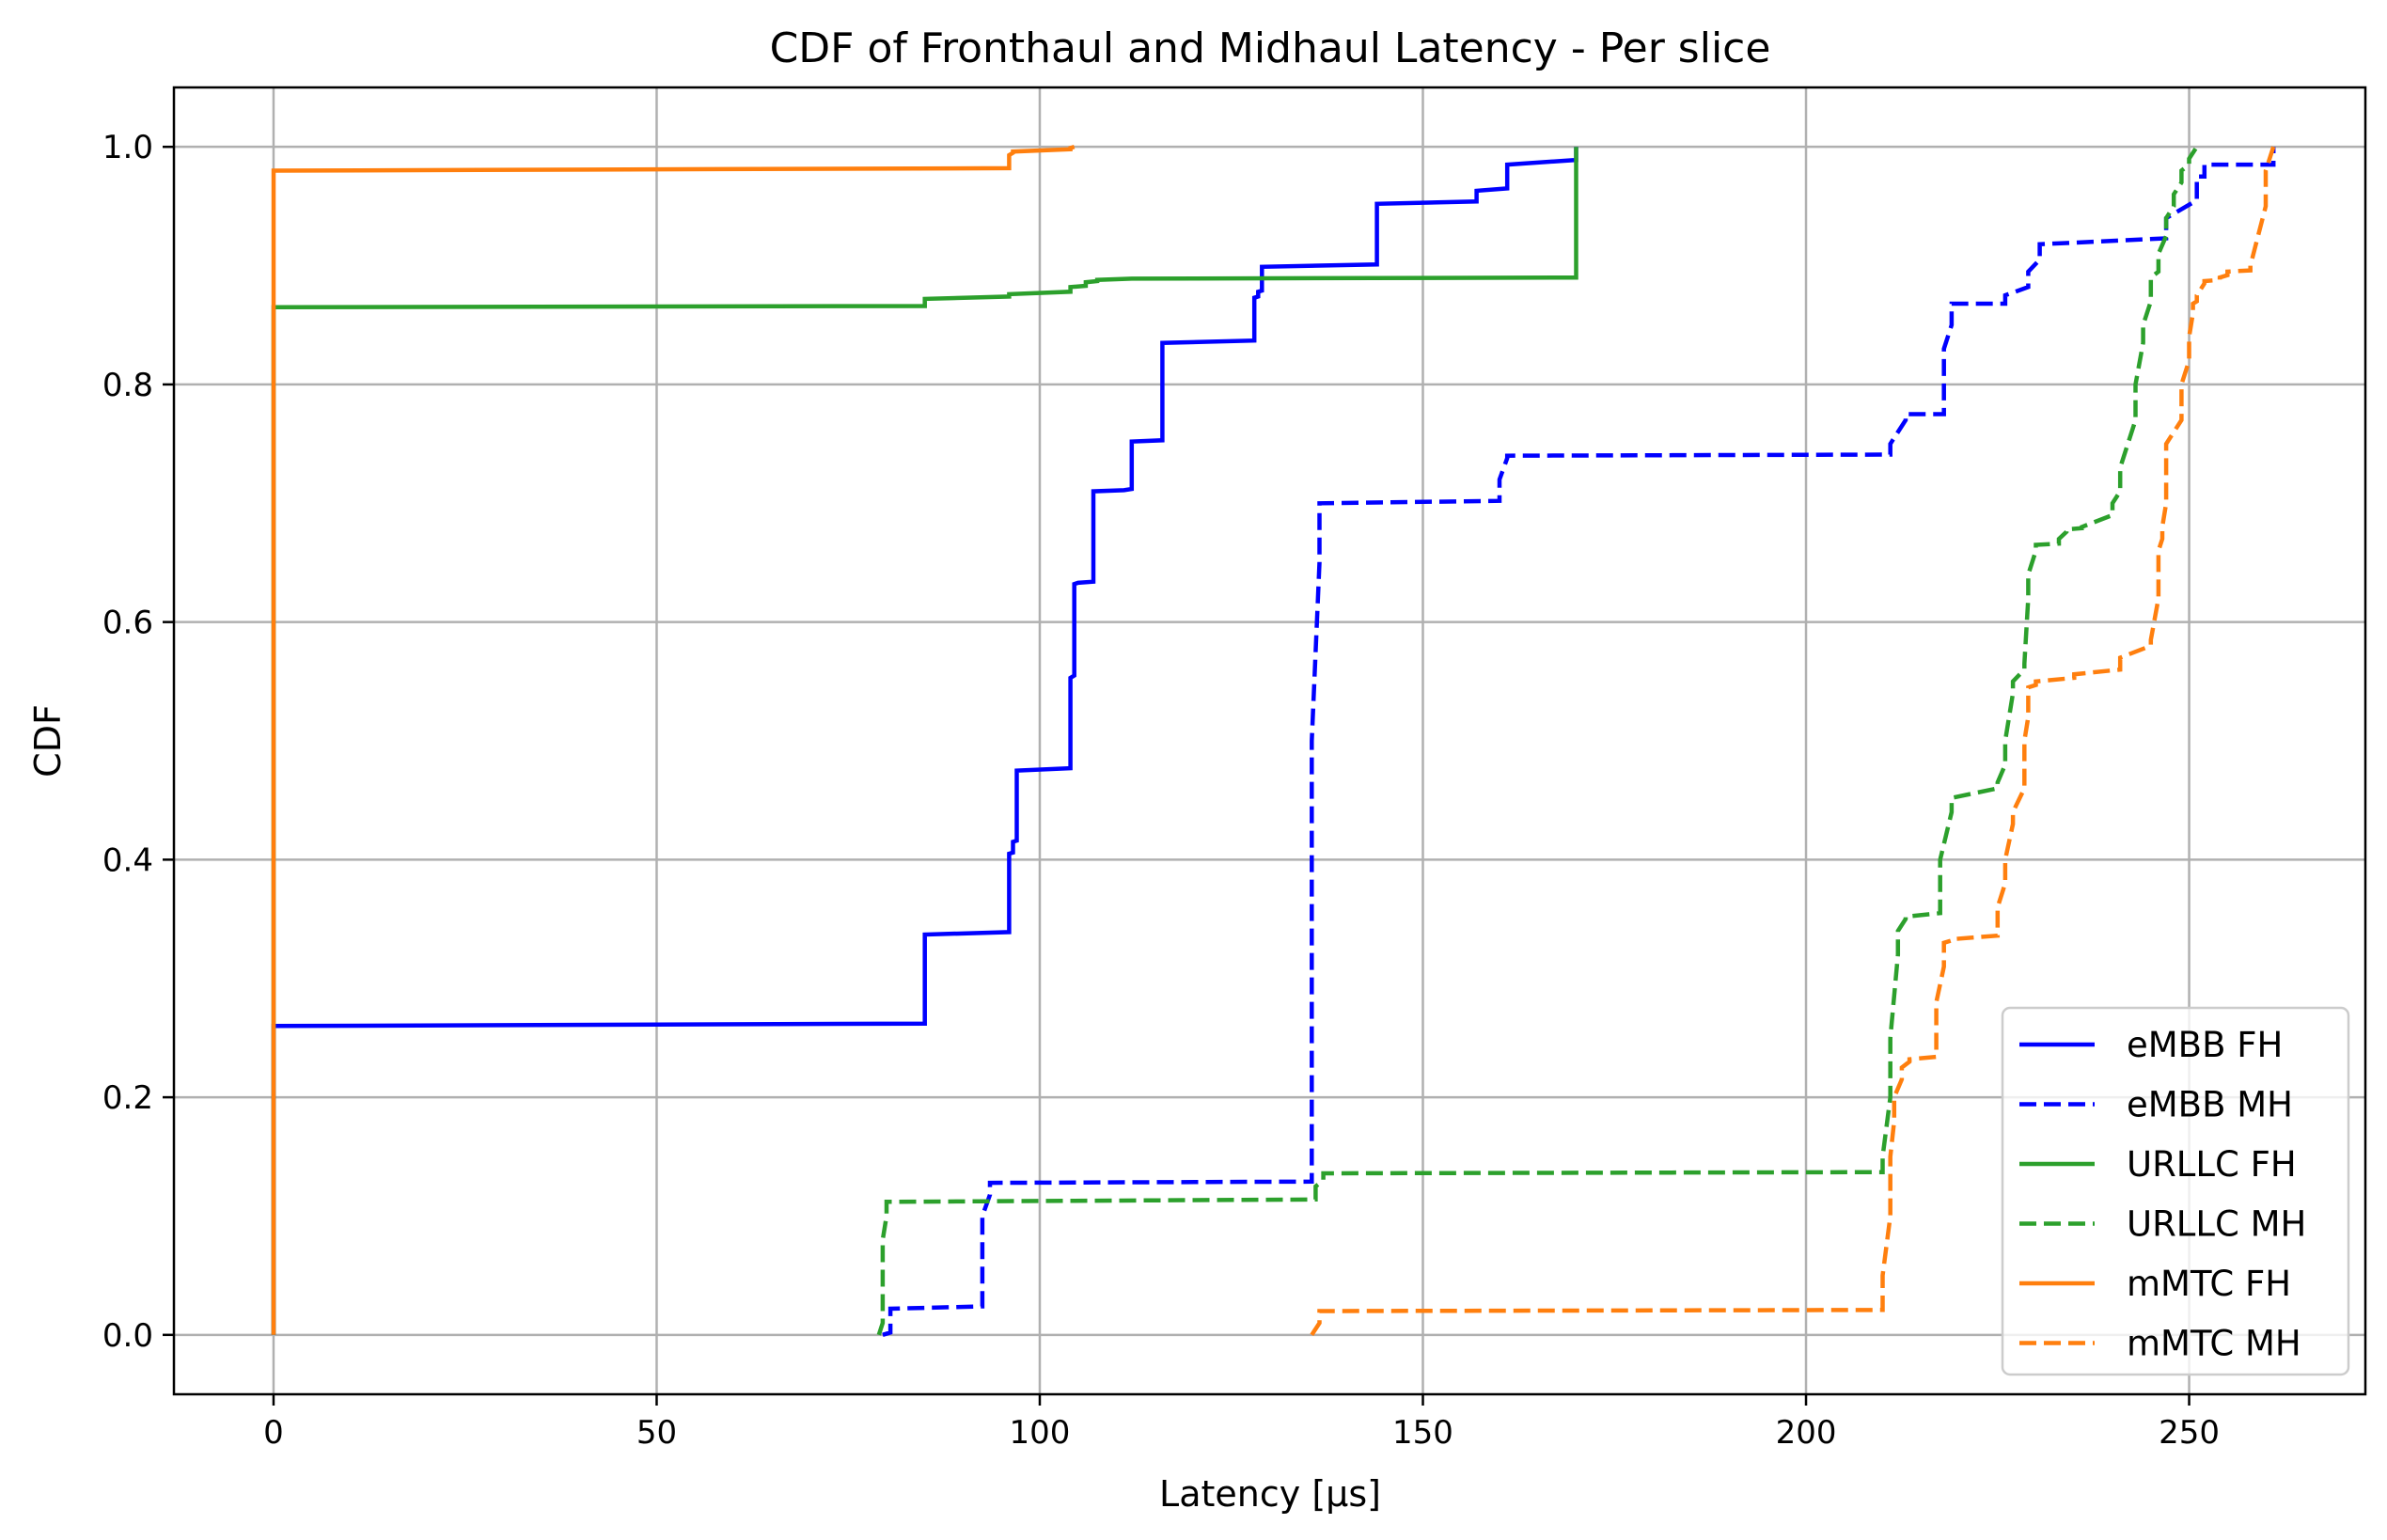 The image size is (2387, 1540). Describe the element at coordinates (2212, 1164) in the screenshot. I see `legend-label-urllc-fh: URLLC FH` at that location.